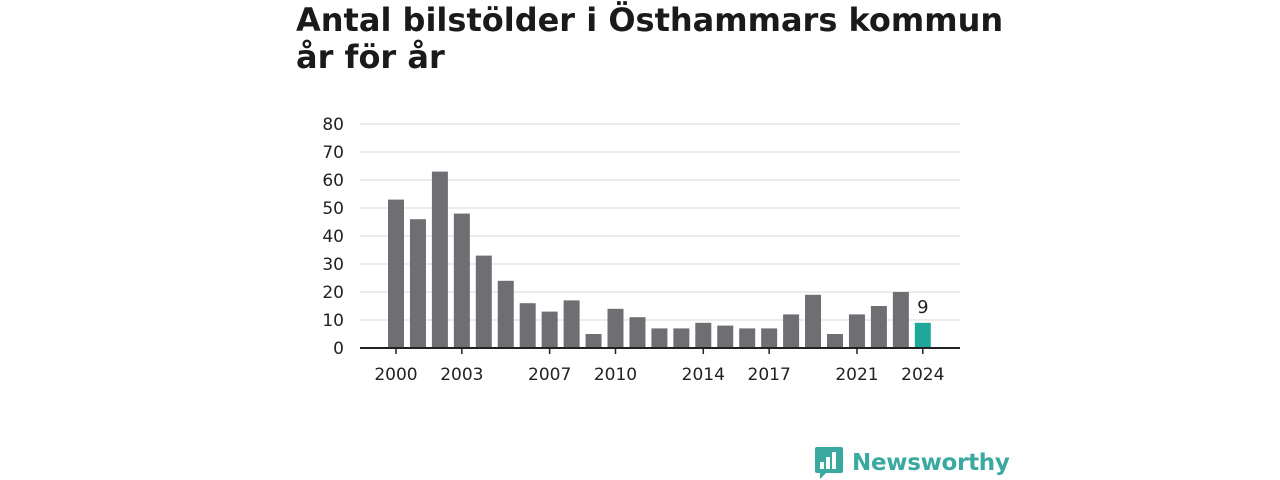 The image size is (1280, 480). Describe the element at coordinates (769, 338) in the screenshot. I see `bar-2017` at that location.